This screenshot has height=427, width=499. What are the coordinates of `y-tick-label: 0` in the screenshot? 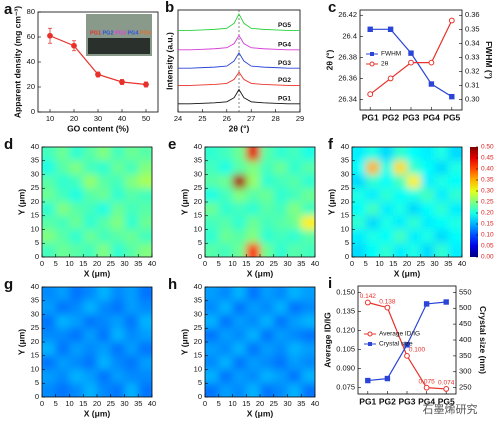 It's located at (347, 256).